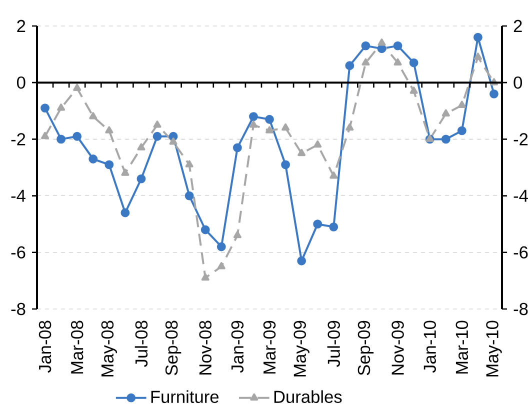 The height and width of the screenshot is (409, 532). I want to click on y2-tick-label: 2, so click(21, 26).